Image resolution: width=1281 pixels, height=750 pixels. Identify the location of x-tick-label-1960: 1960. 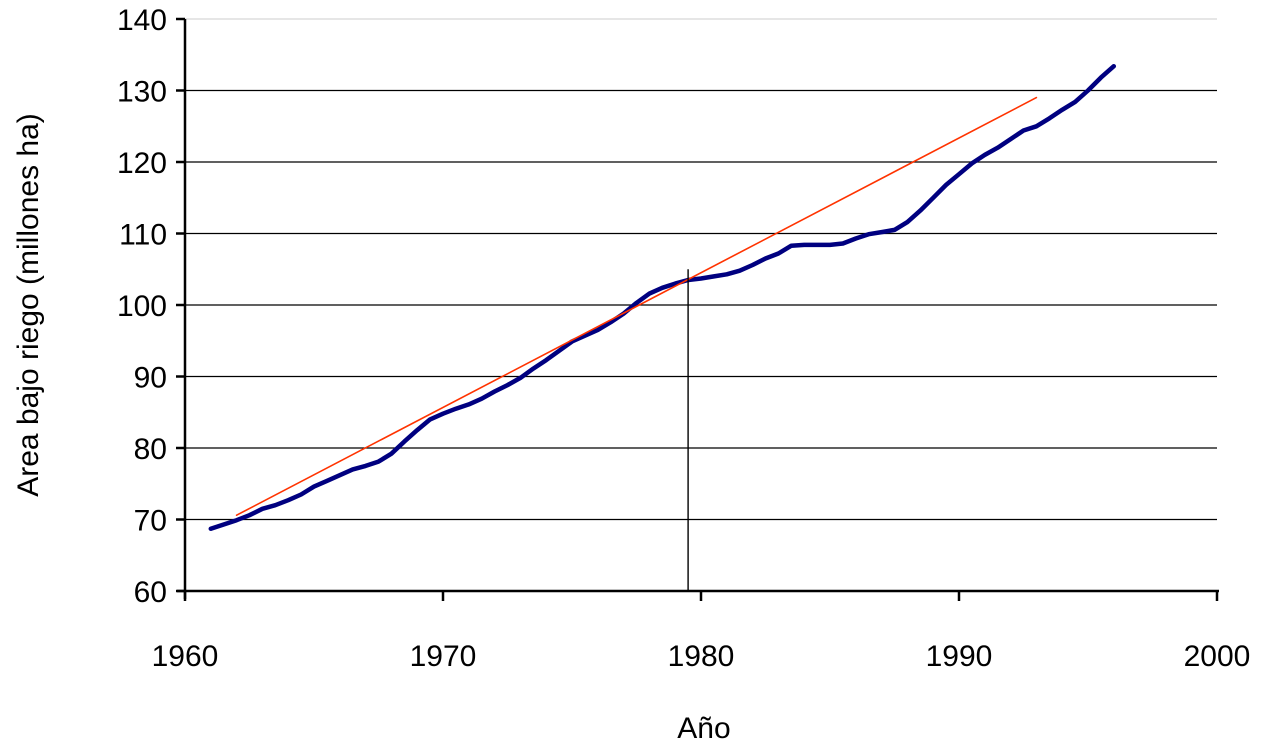
(185, 656).